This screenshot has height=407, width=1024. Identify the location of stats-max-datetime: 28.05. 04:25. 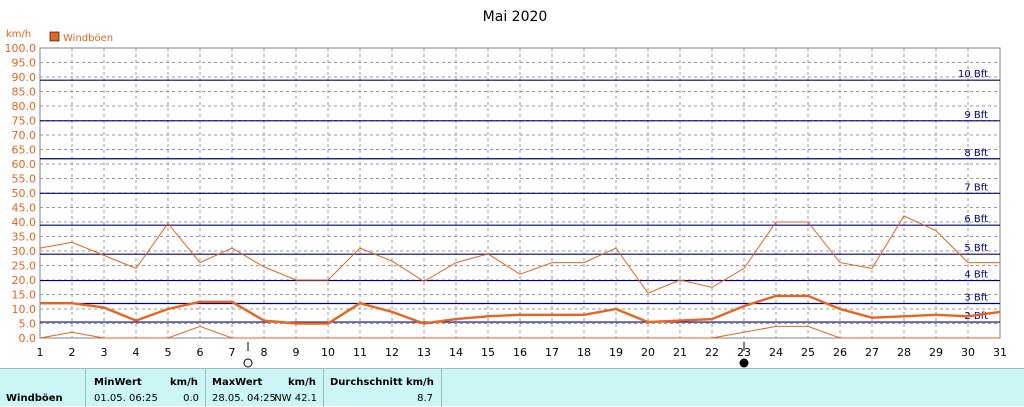
(244, 398).